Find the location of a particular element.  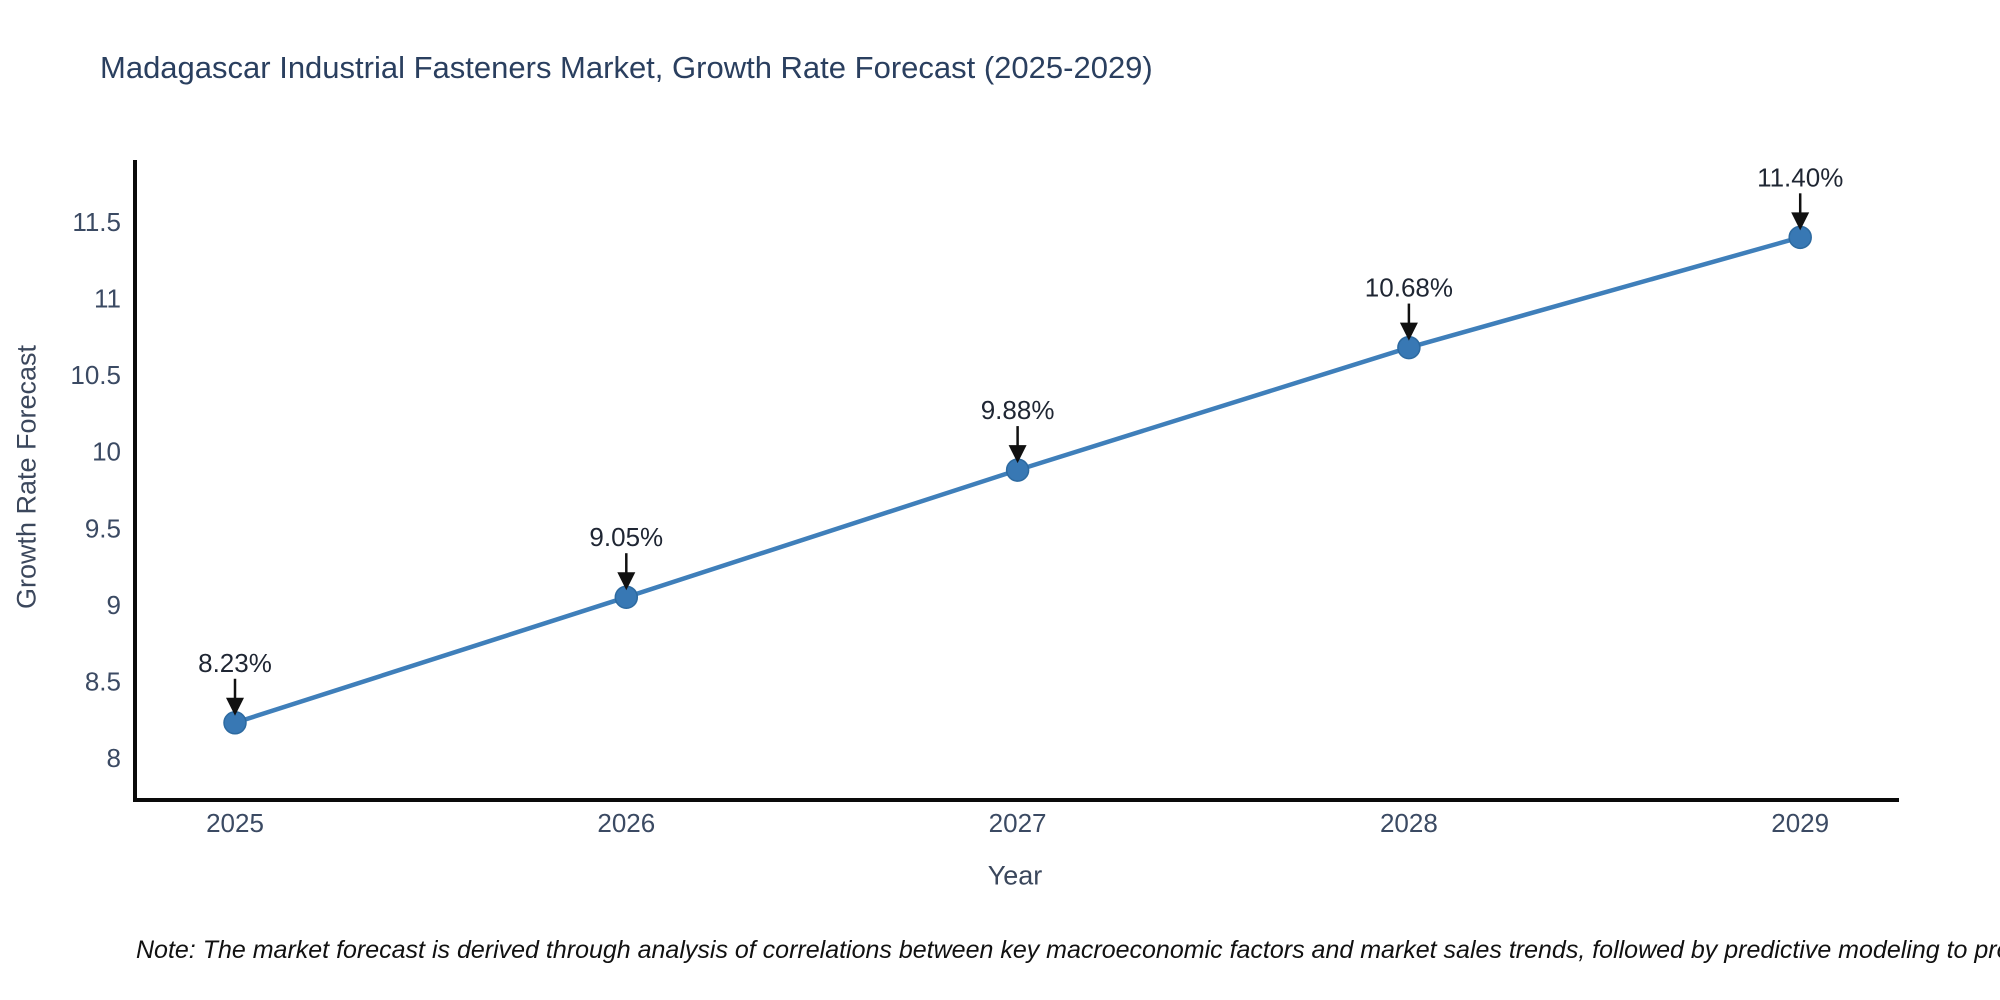

annotation-label: 11.40% is located at coordinates (1800, 177).